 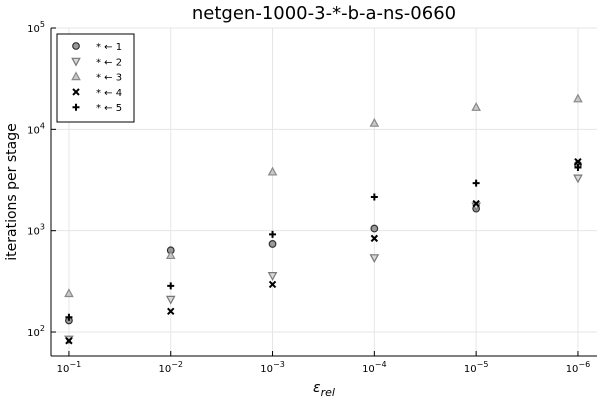 I want to click on legend-item: * ← 5, so click(x=97, y=108).